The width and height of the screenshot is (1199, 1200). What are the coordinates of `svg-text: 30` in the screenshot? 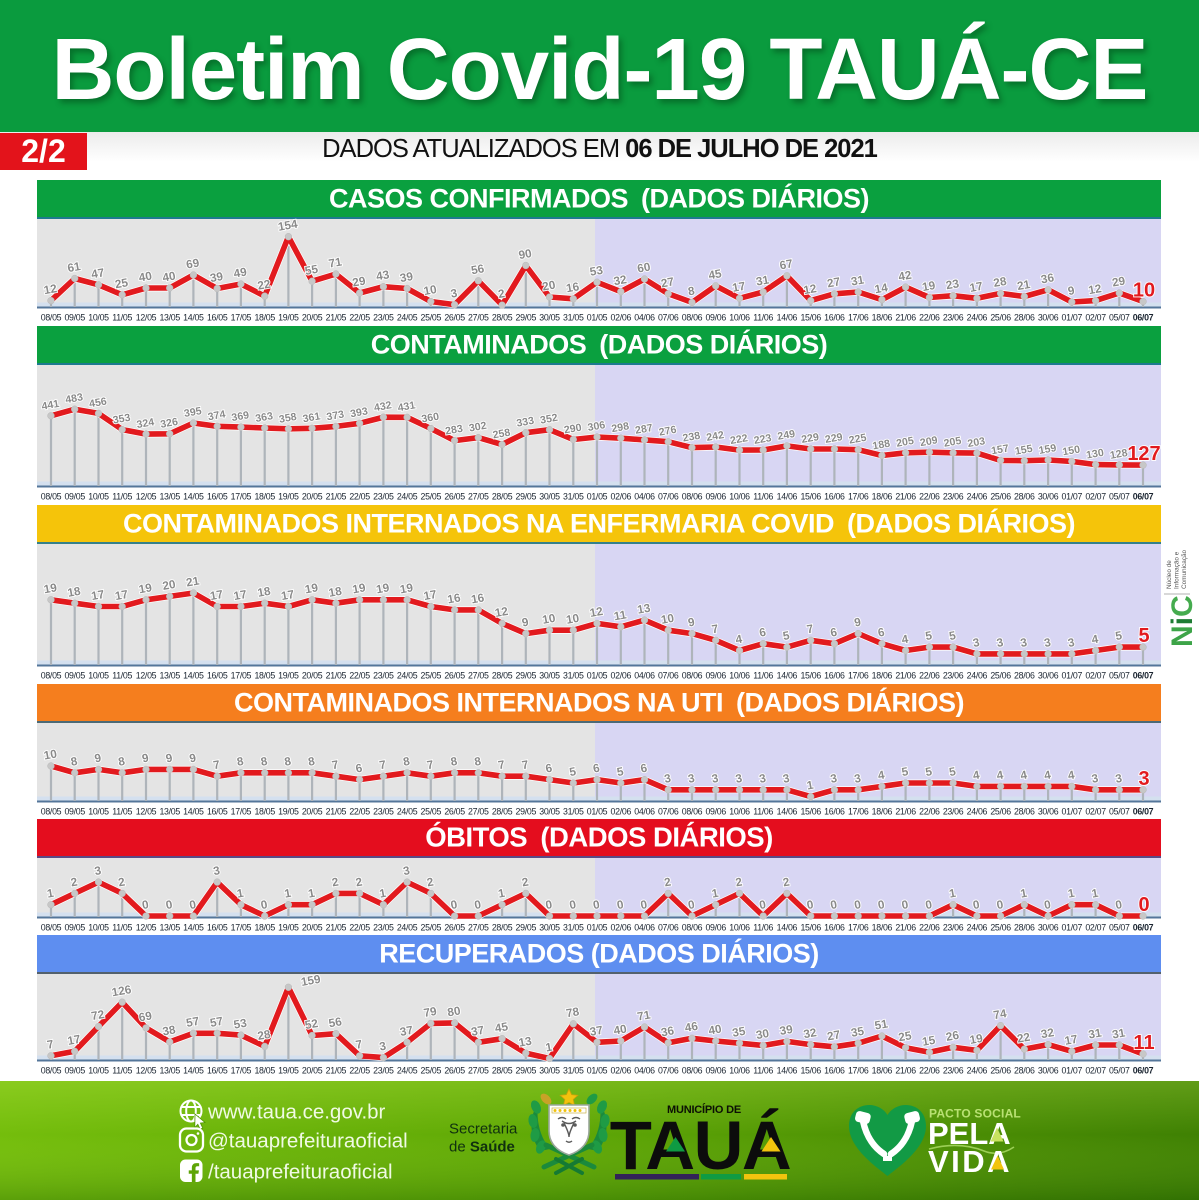 It's located at (763, 1034).